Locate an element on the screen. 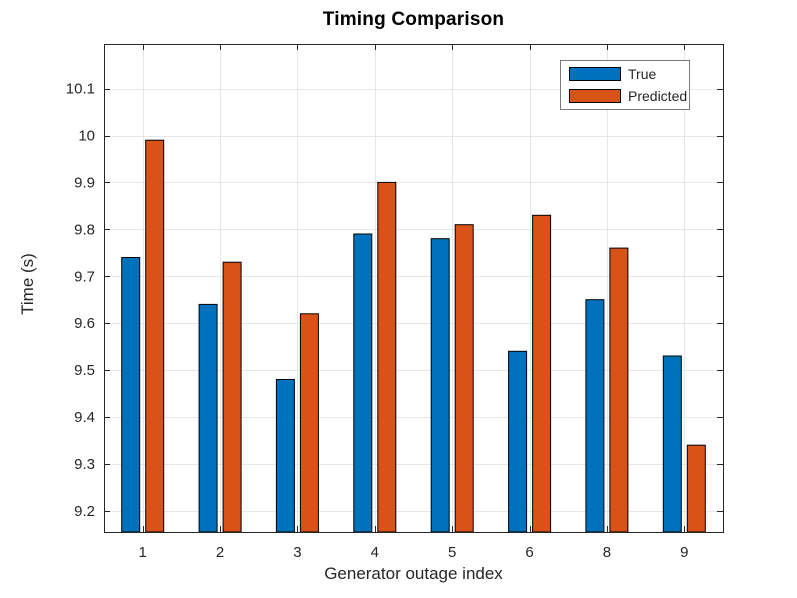 The height and width of the screenshot is (598, 797). x-tick-label: 6 is located at coordinates (529, 552).